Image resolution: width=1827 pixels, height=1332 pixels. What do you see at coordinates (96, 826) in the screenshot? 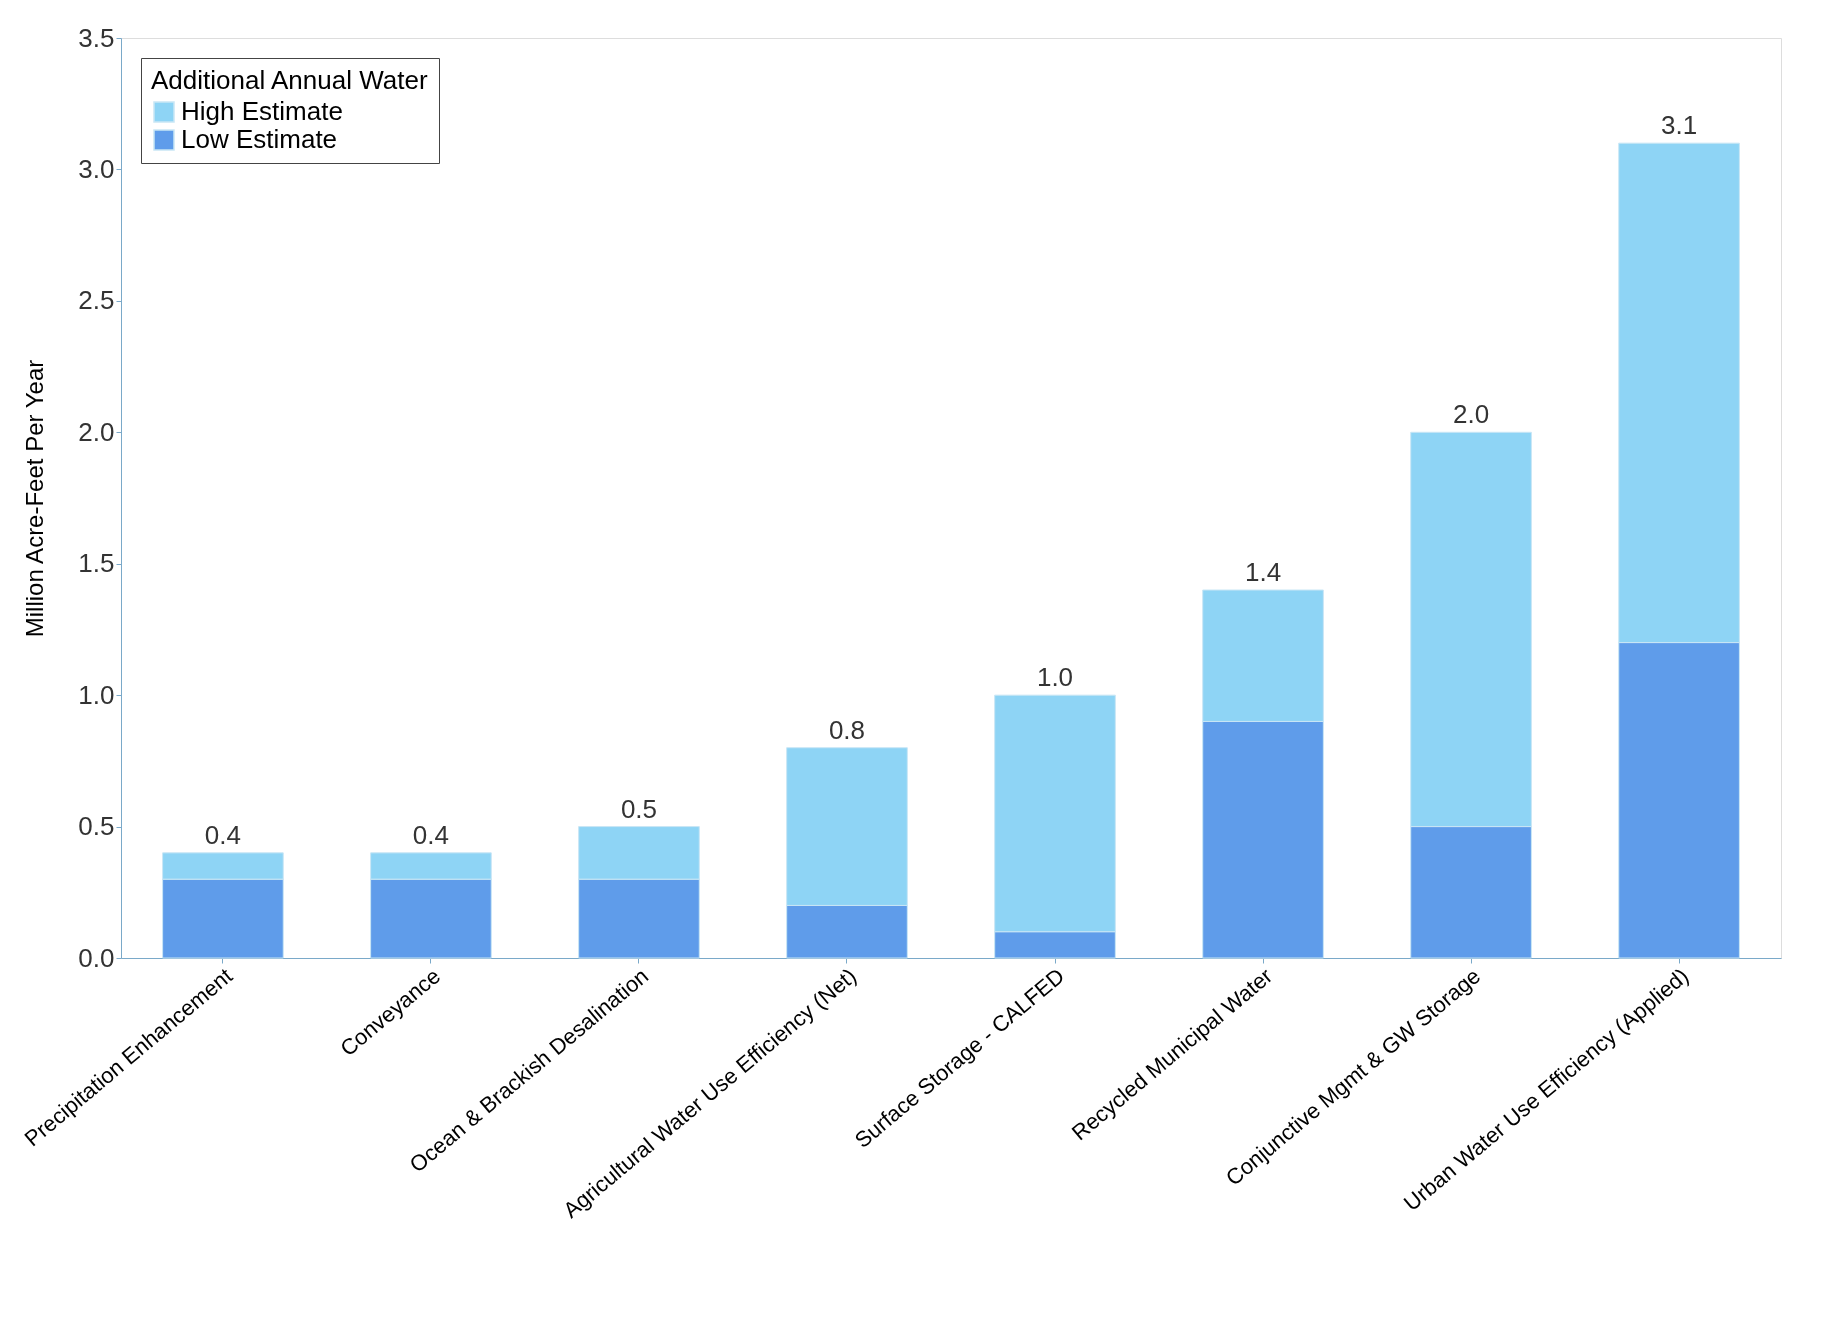
I see `y-tick-label: 0.5` at bounding box center [96, 826].